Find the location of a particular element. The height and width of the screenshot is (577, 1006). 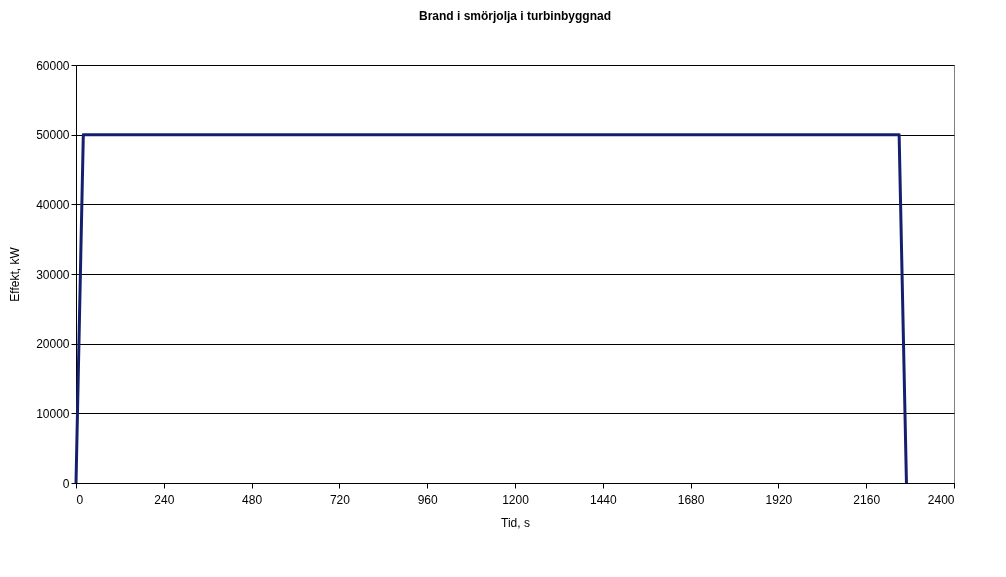

x-tick-label: 1680 is located at coordinates (691, 499).